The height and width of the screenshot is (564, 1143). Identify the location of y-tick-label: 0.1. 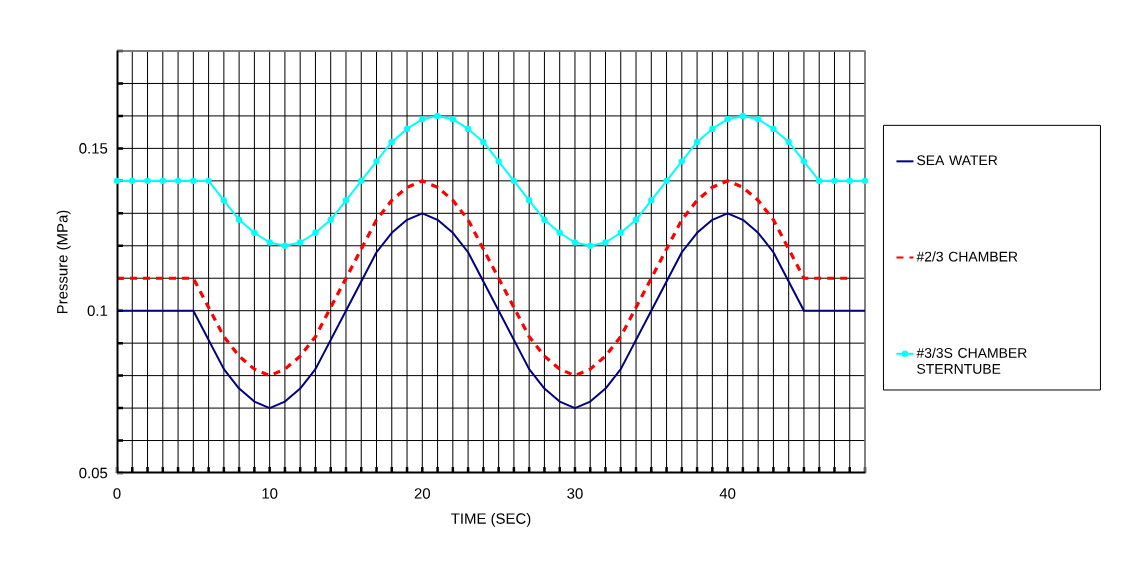
(97, 310).